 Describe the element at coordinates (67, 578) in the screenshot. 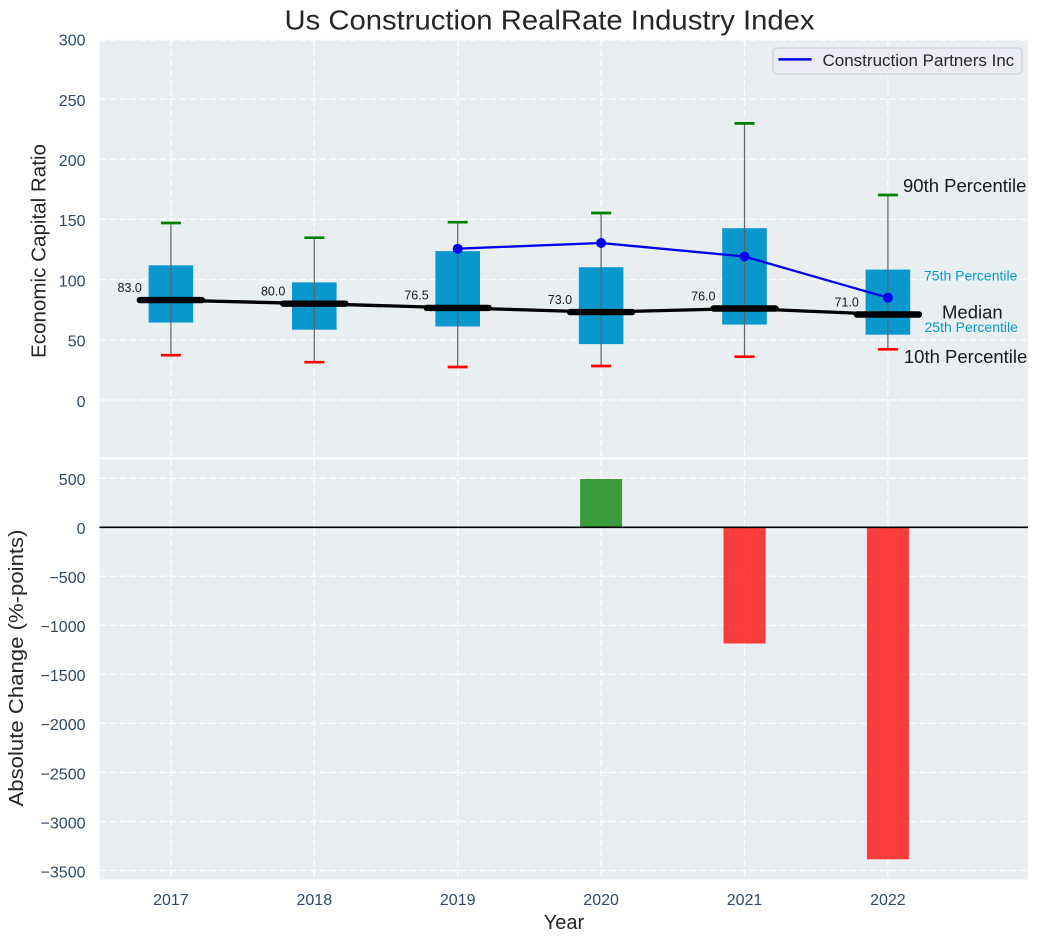

I see `svg-text: −500` at that location.